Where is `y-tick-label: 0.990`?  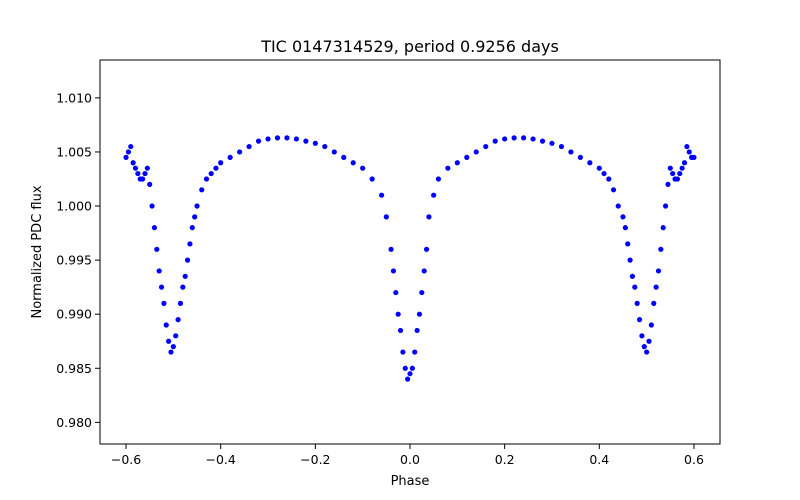
y-tick-label: 0.990 is located at coordinates (74, 314).